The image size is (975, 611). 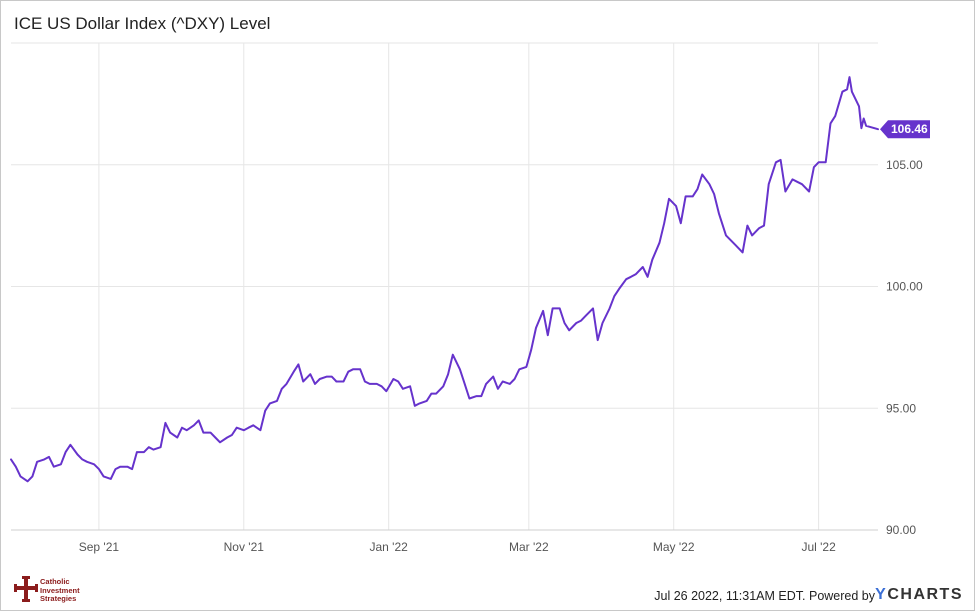 What do you see at coordinates (901, 408) in the screenshot?
I see `y-tick-label: 95.00` at bounding box center [901, 408].